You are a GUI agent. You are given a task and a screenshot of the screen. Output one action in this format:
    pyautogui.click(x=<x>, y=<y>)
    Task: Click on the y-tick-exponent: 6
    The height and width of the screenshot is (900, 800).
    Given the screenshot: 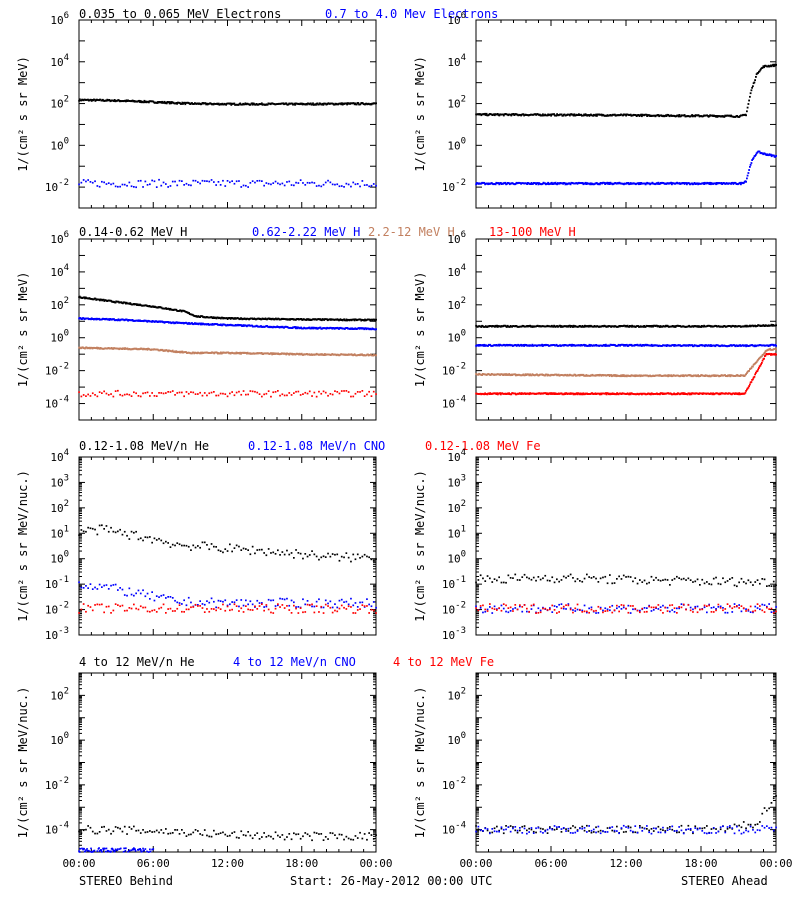 What is the action you would take?
    pyautogui.click(x=66, y=16)
    